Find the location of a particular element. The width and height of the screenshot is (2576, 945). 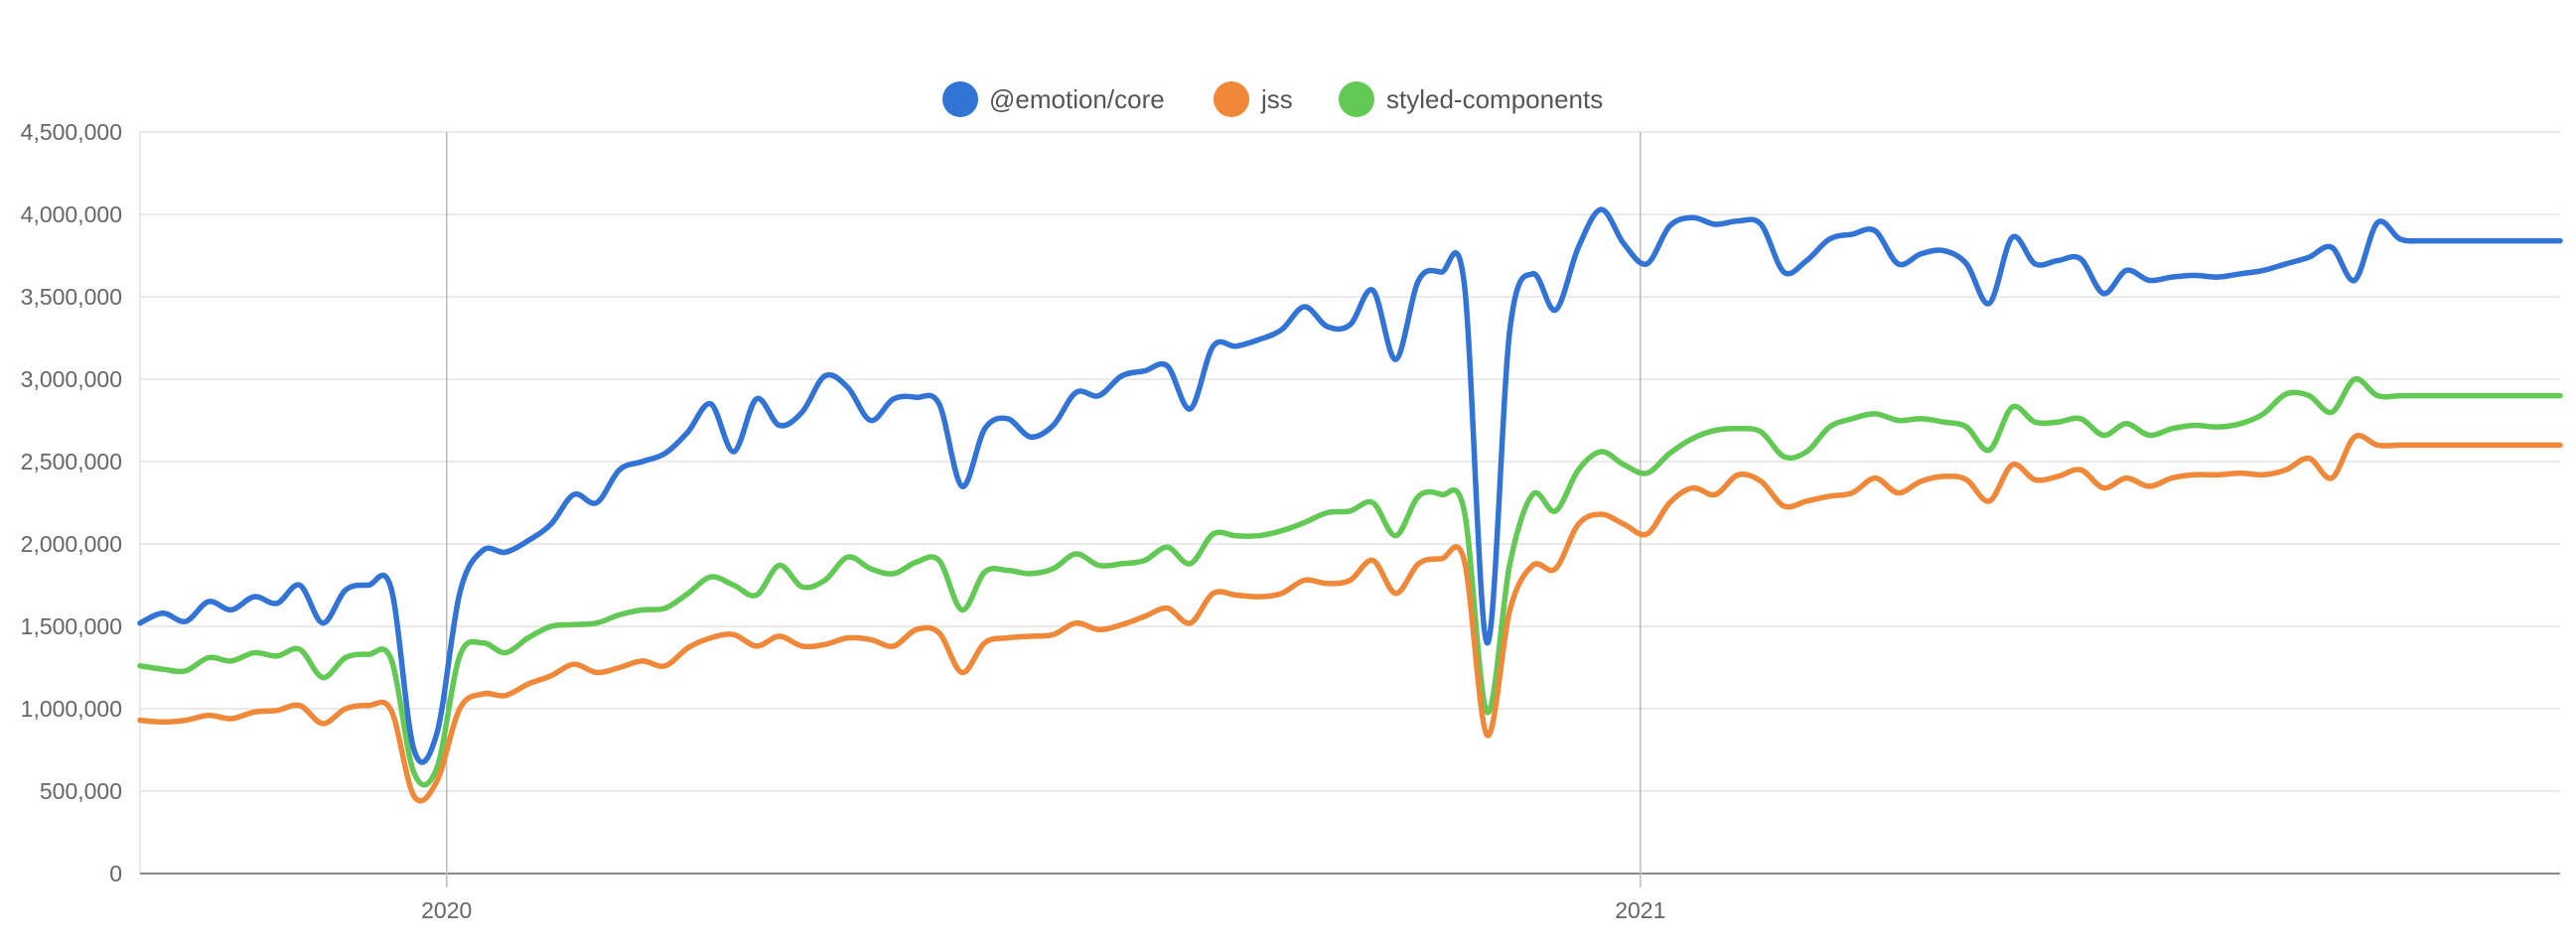

legend: @emotion/core jss styled-components is located at coordinates (1272, 99).